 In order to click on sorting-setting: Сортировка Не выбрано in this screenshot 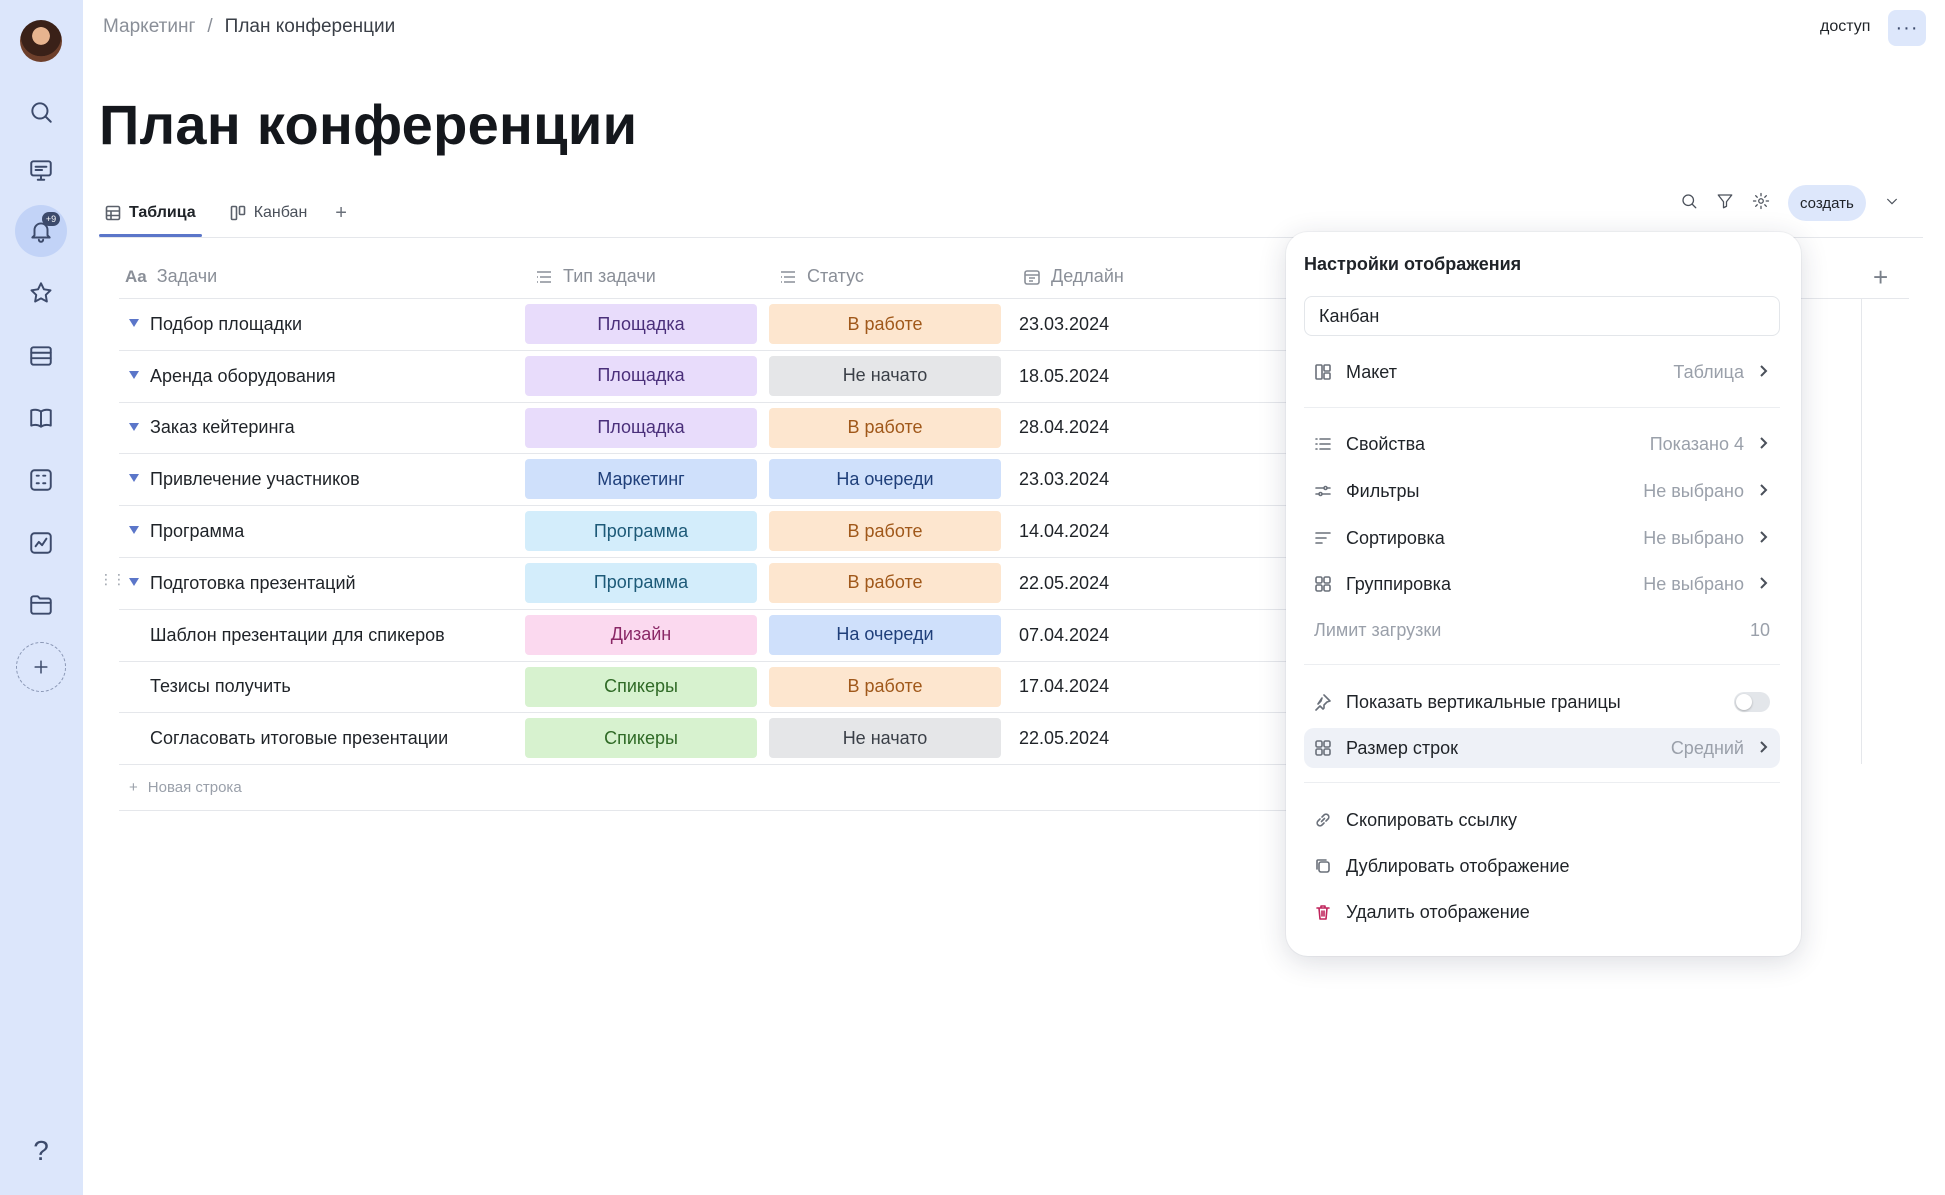, I will do `click(1542, 538)`.